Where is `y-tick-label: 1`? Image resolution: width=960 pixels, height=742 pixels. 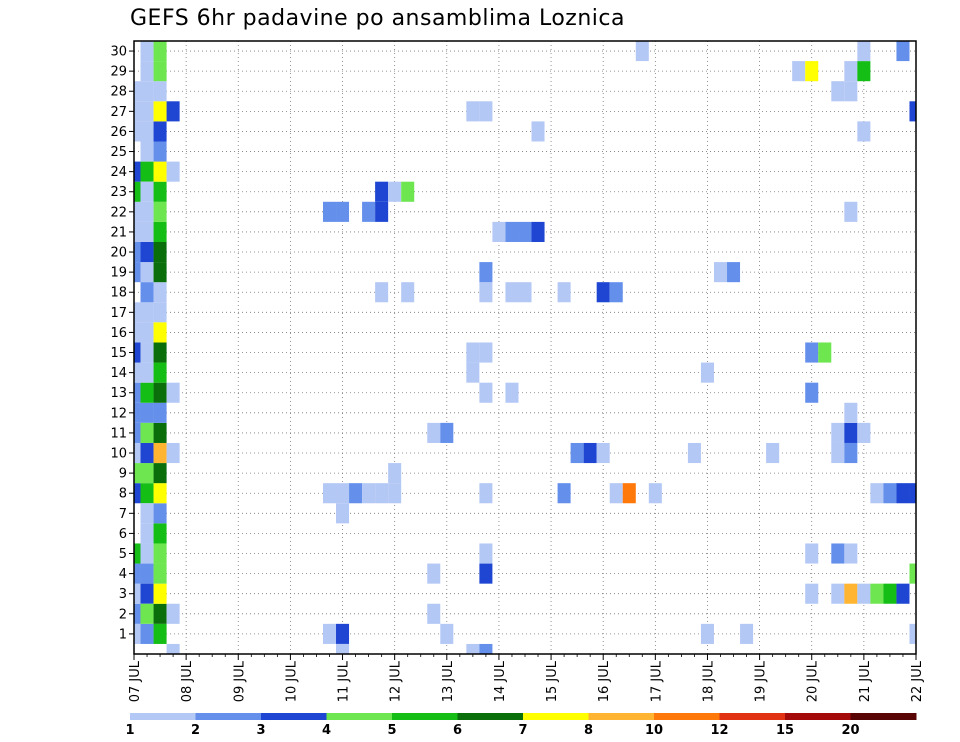 y-tick-label: 1 is located at coordinates (123, 634).